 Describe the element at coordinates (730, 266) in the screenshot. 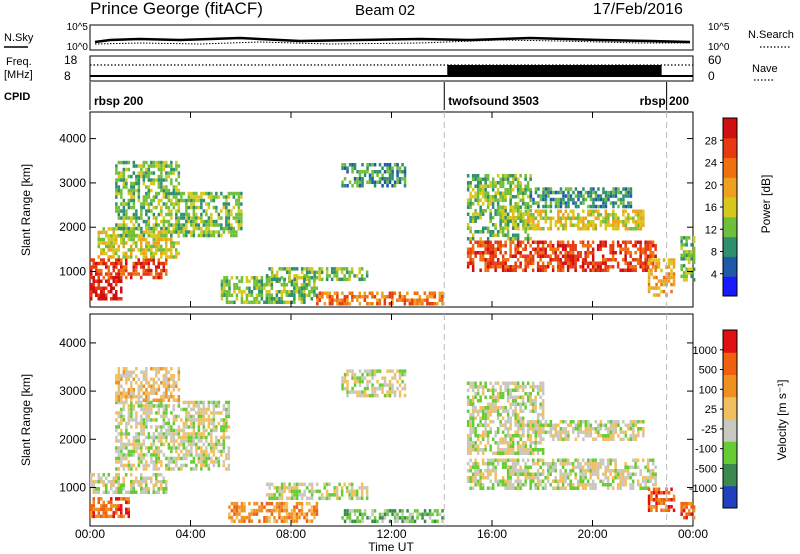

I see `colorbar-swatch` at that location.